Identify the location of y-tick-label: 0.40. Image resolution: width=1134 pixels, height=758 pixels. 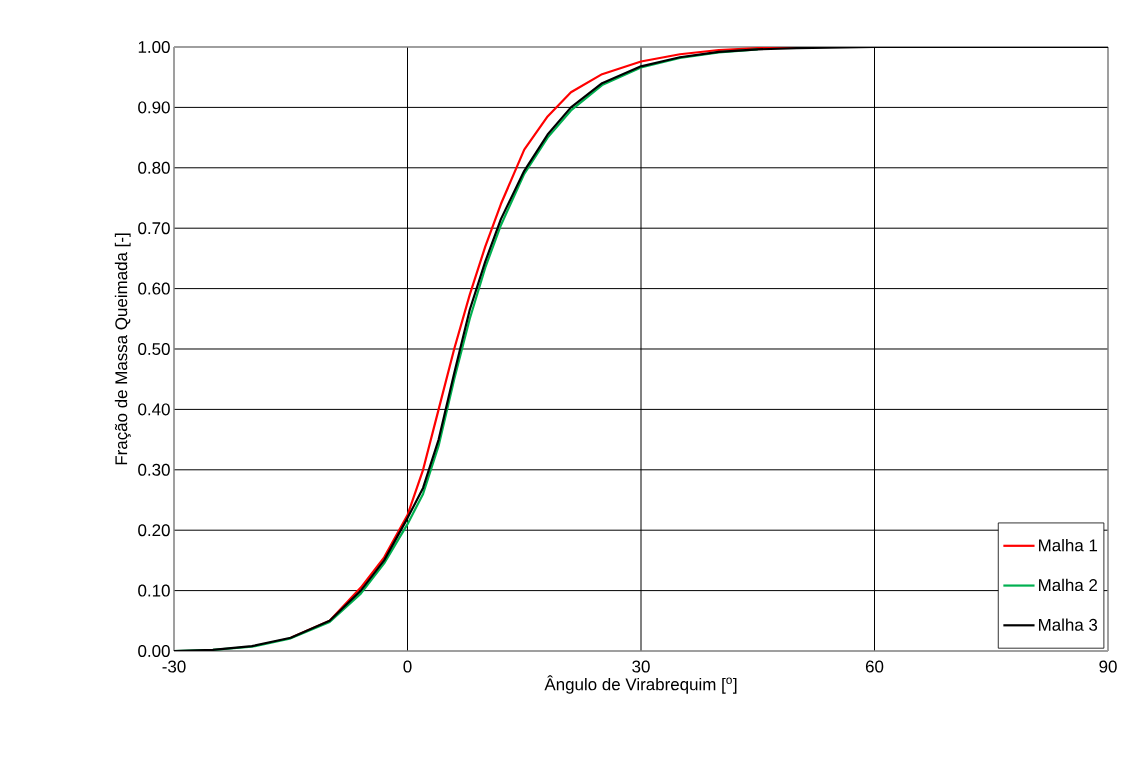
(154, 409).